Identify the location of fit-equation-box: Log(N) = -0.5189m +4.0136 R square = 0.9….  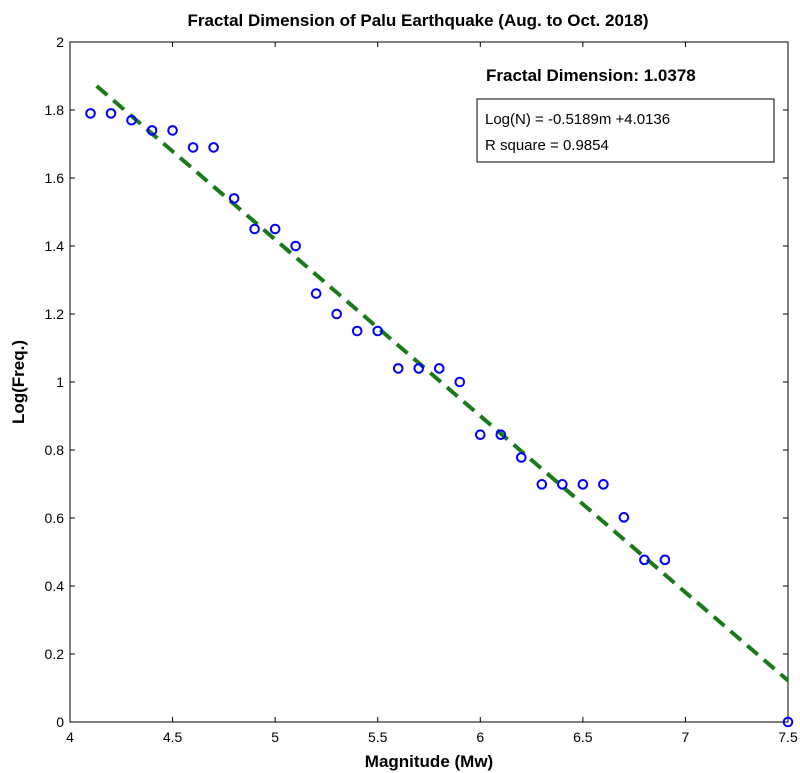
(625, 130).